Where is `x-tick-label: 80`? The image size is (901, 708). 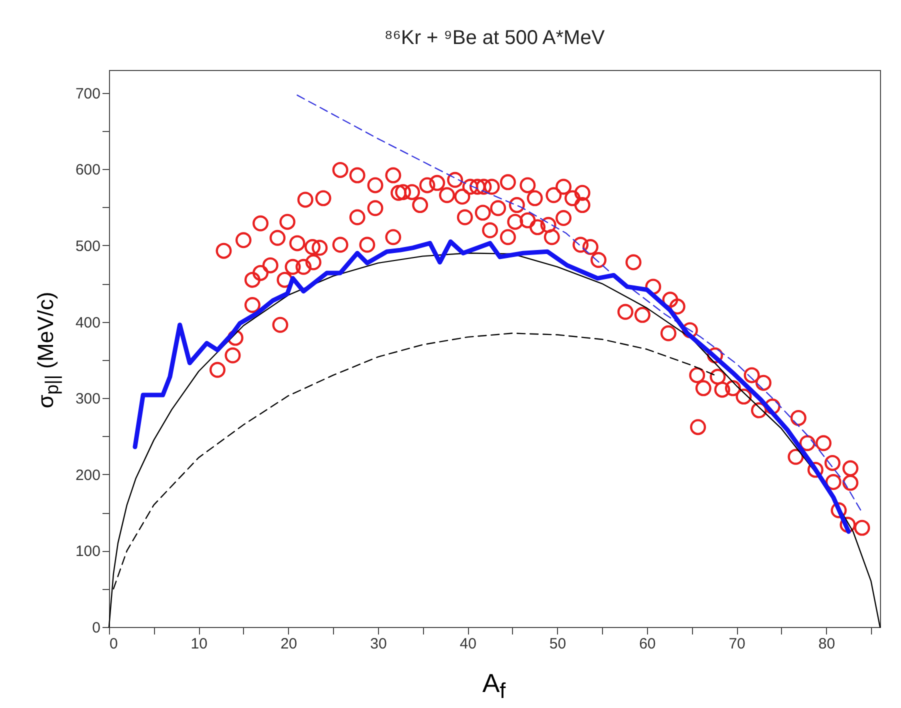 x-tick-label: 80 is located at coordinates (827, 644).